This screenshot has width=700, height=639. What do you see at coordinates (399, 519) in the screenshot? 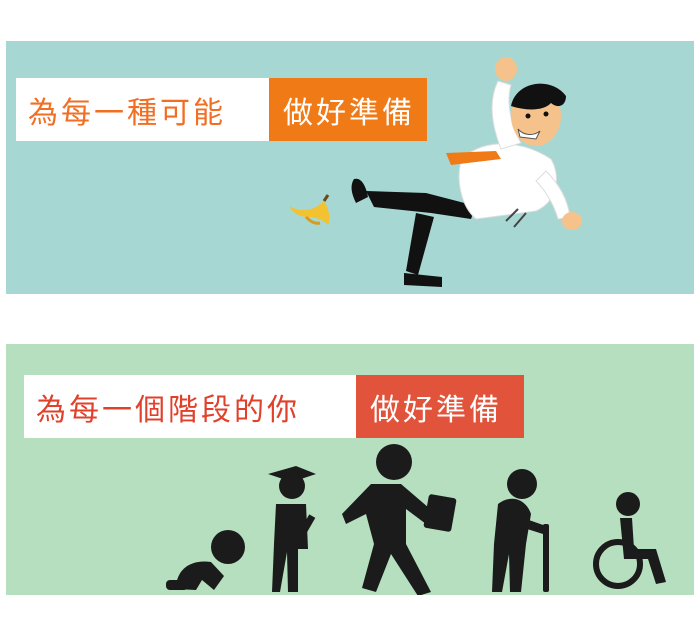
I see `walking-businessman-icon` at bounding box center [399, 519].